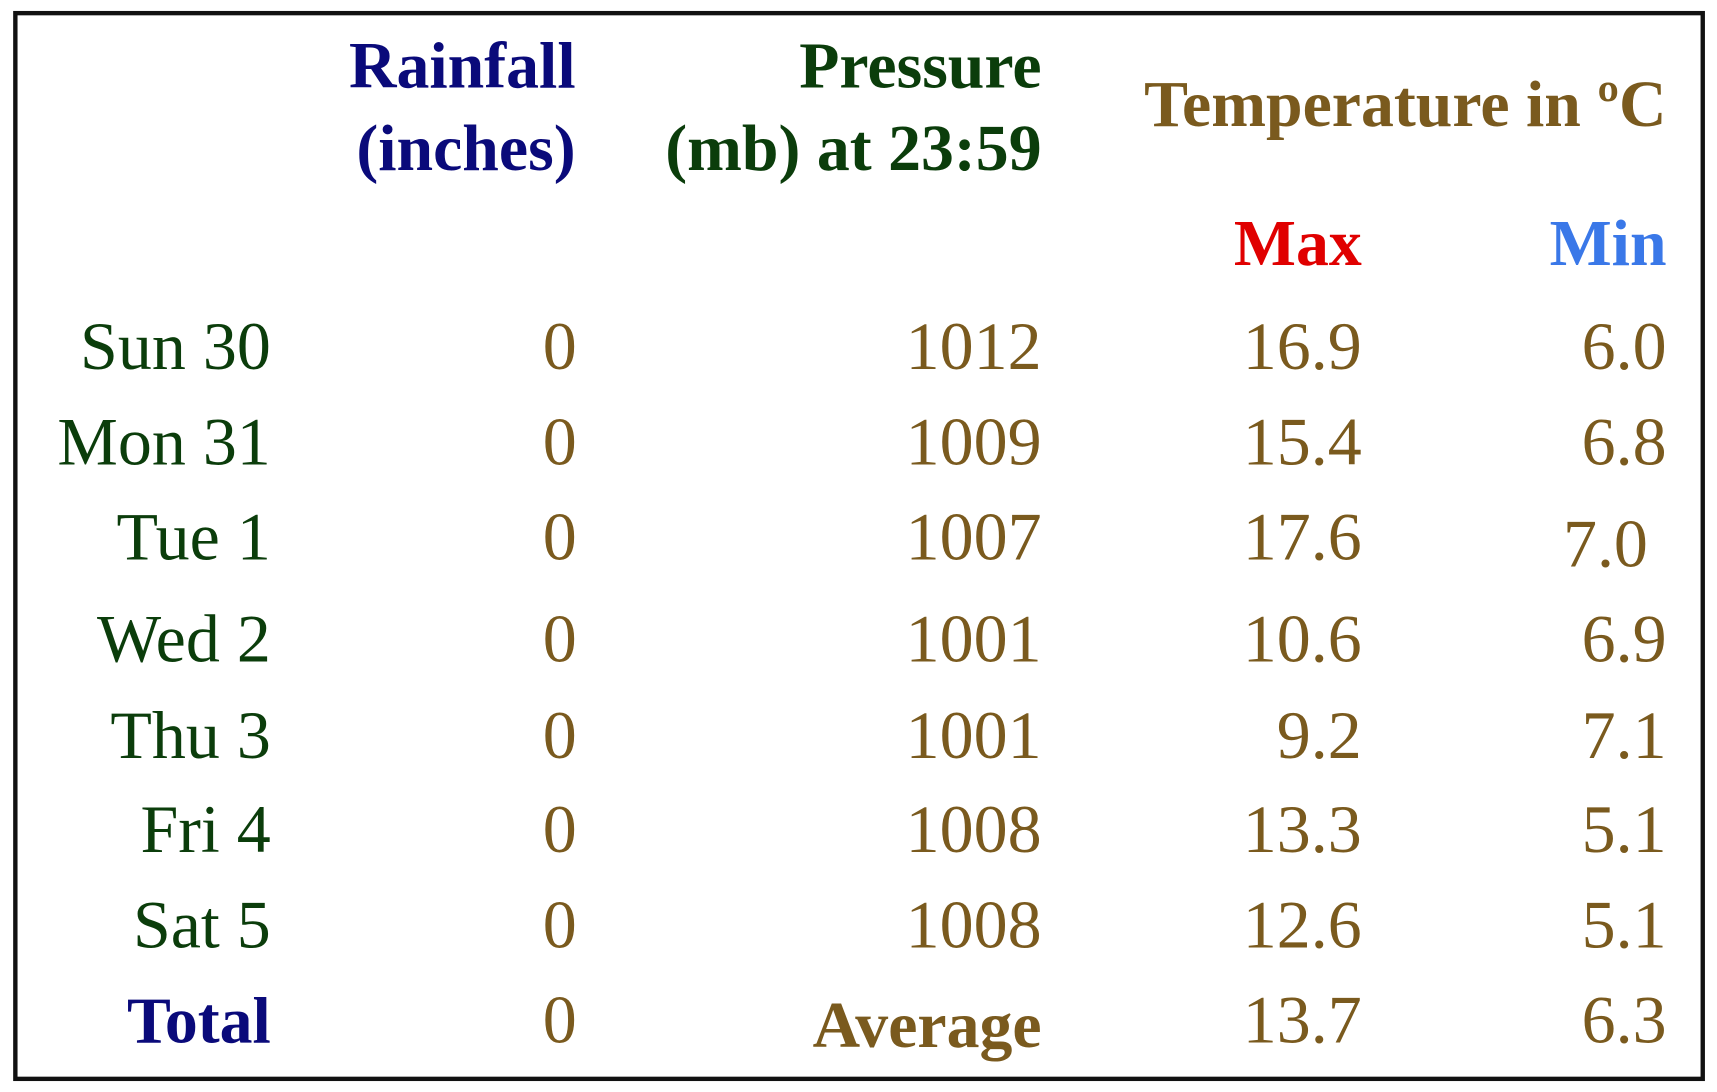  Describe the element at coordinates (184, 639) in the screenshot. I see `day-label: Wed 2` at that location.